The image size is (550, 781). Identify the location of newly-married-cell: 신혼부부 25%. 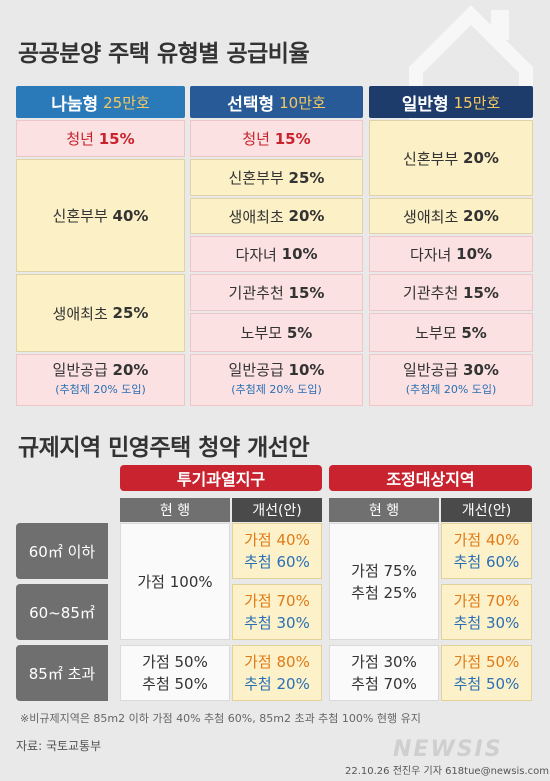
(276, 177).